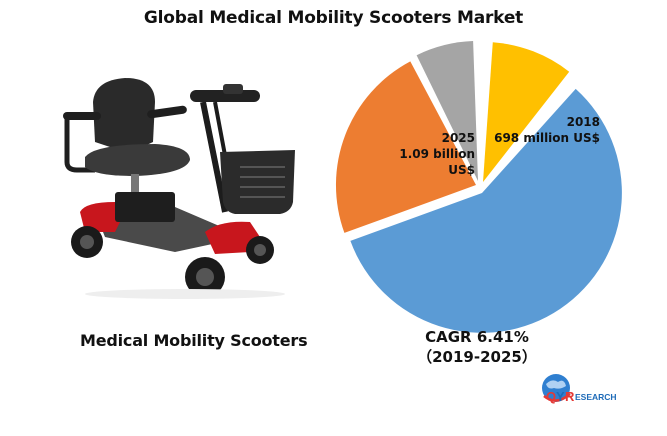  What do you see at coordinates (458, 138) in the screenshot?
I see `label-2025-year: 2025` at bounding box center [458, 138].